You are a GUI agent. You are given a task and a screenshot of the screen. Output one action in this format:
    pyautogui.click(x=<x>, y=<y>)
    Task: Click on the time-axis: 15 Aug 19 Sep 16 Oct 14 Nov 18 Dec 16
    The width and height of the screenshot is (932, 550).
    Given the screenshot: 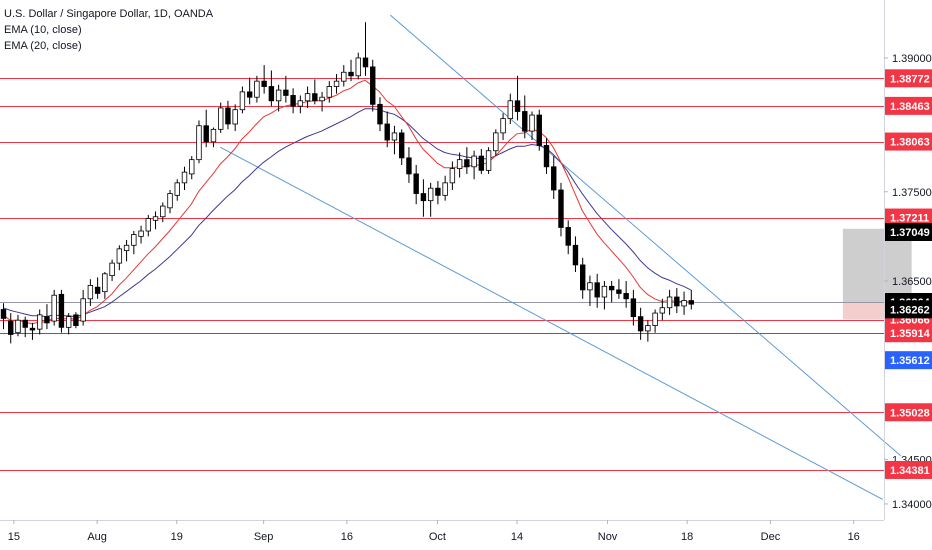 What is the action you would take?
    pyautogui.click(x=442, y=531)
    